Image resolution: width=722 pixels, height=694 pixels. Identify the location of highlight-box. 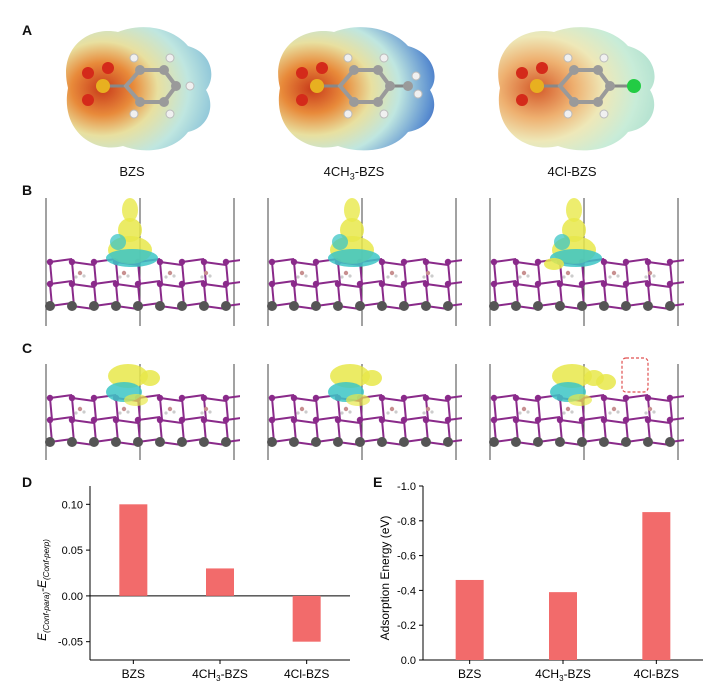
(635, 375).